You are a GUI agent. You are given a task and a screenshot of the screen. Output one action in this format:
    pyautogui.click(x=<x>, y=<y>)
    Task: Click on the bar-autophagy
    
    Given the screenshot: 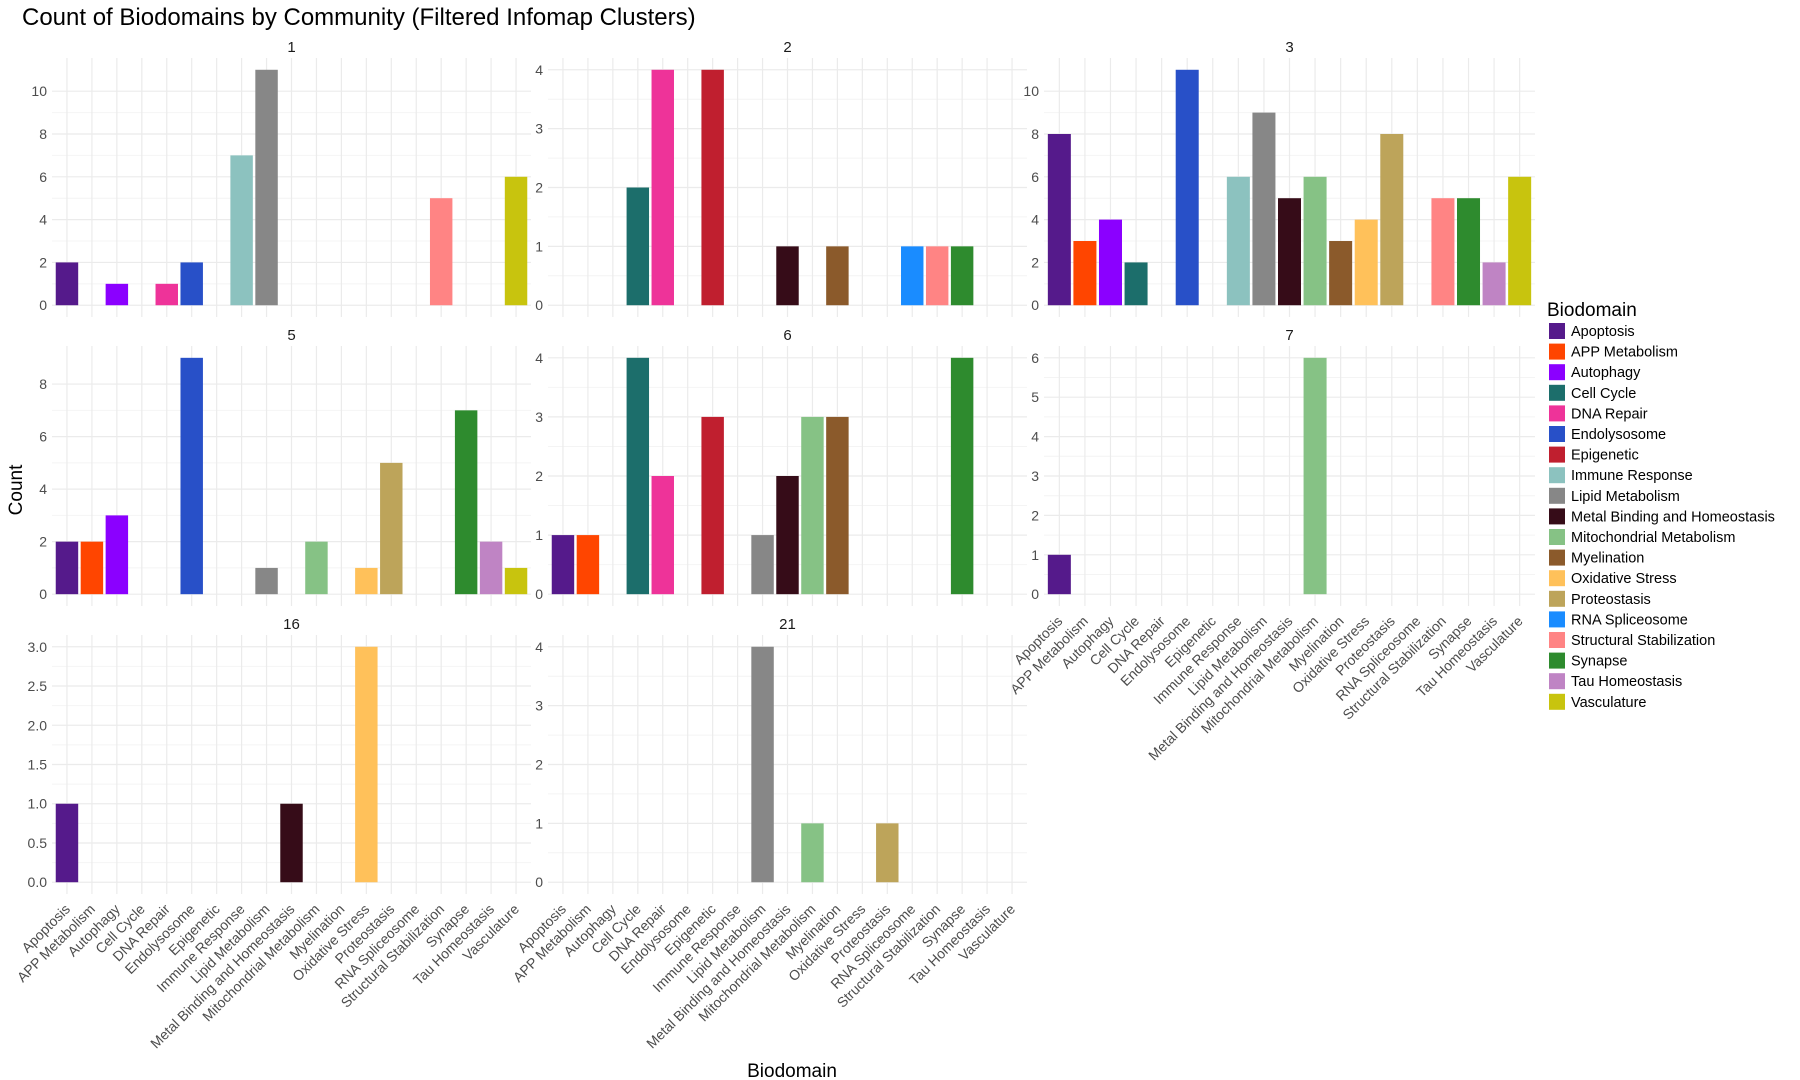 What is the action you would take?
    pyautogui.click(x=117, y=555)
    